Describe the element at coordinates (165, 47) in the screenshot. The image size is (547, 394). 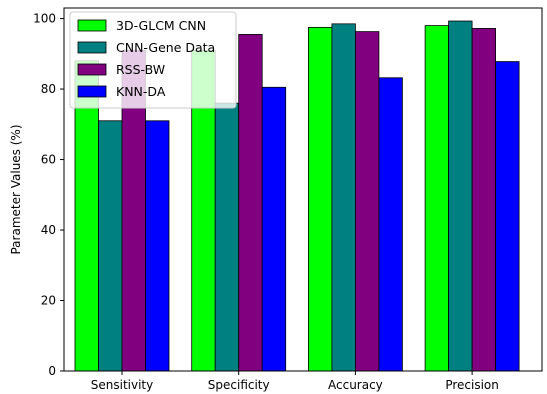
I see `legend-label: CNN-Gene Data` at that location.